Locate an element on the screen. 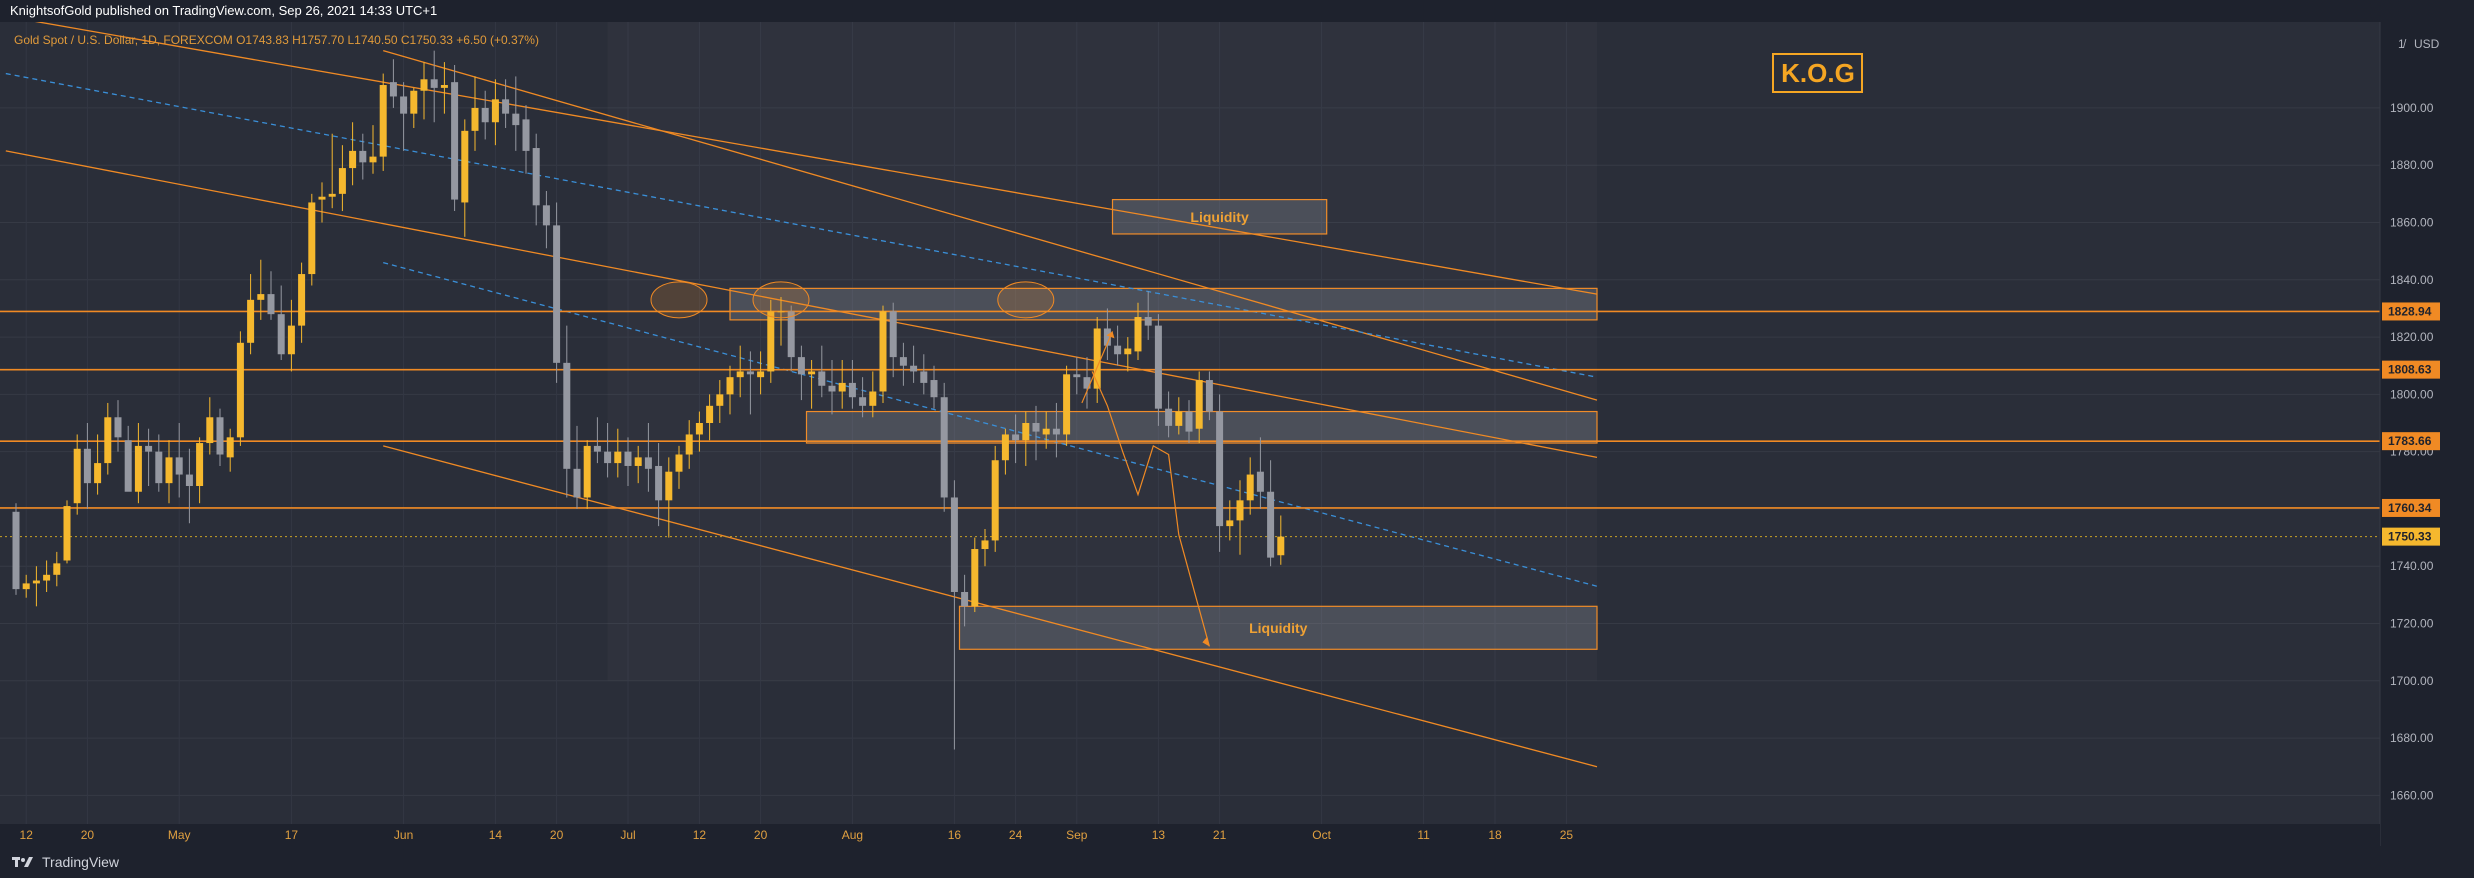  price-tag: 1808.63 is located at coordinates (2410, 370).